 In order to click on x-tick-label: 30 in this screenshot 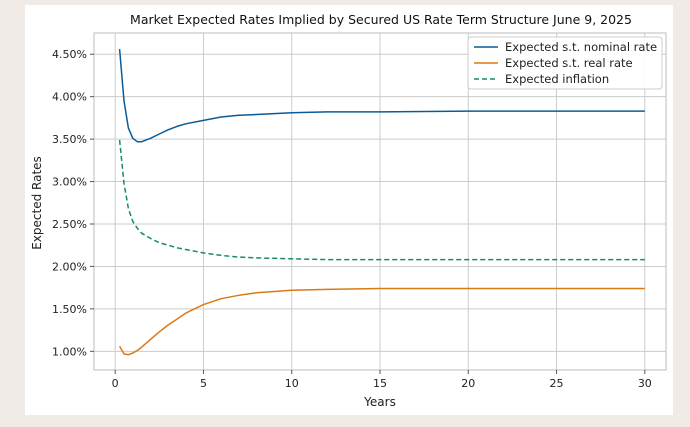, I will do `click(645, 383)`.